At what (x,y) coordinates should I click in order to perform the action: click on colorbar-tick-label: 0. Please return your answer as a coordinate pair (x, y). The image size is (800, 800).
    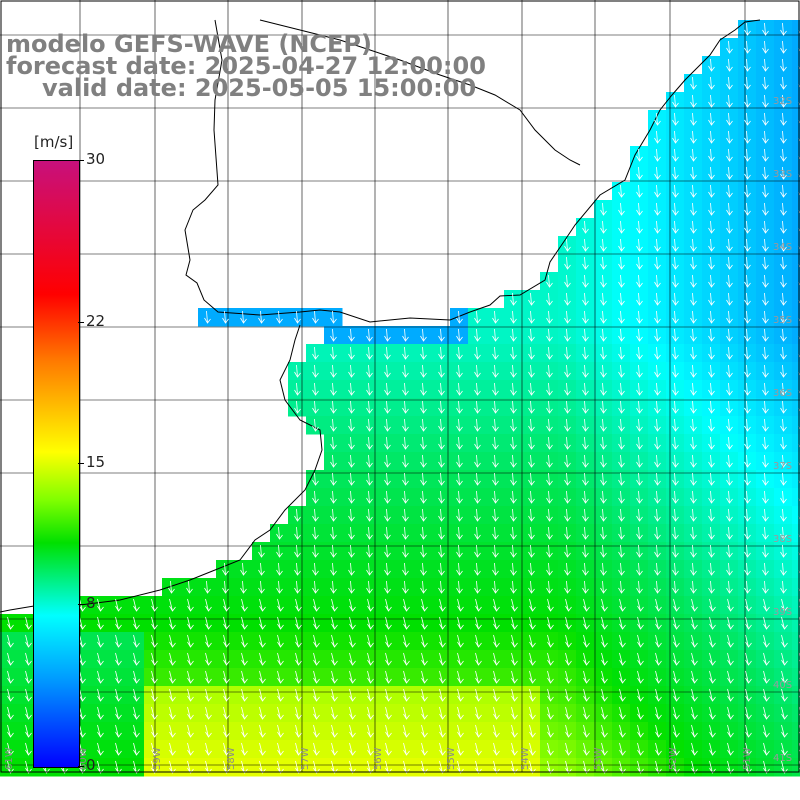
    Looking at the image, I should click on (91, 765).